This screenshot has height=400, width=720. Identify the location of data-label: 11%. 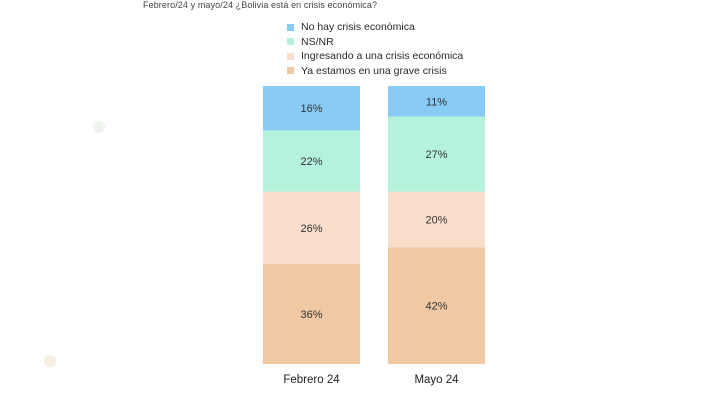
(436, 102).